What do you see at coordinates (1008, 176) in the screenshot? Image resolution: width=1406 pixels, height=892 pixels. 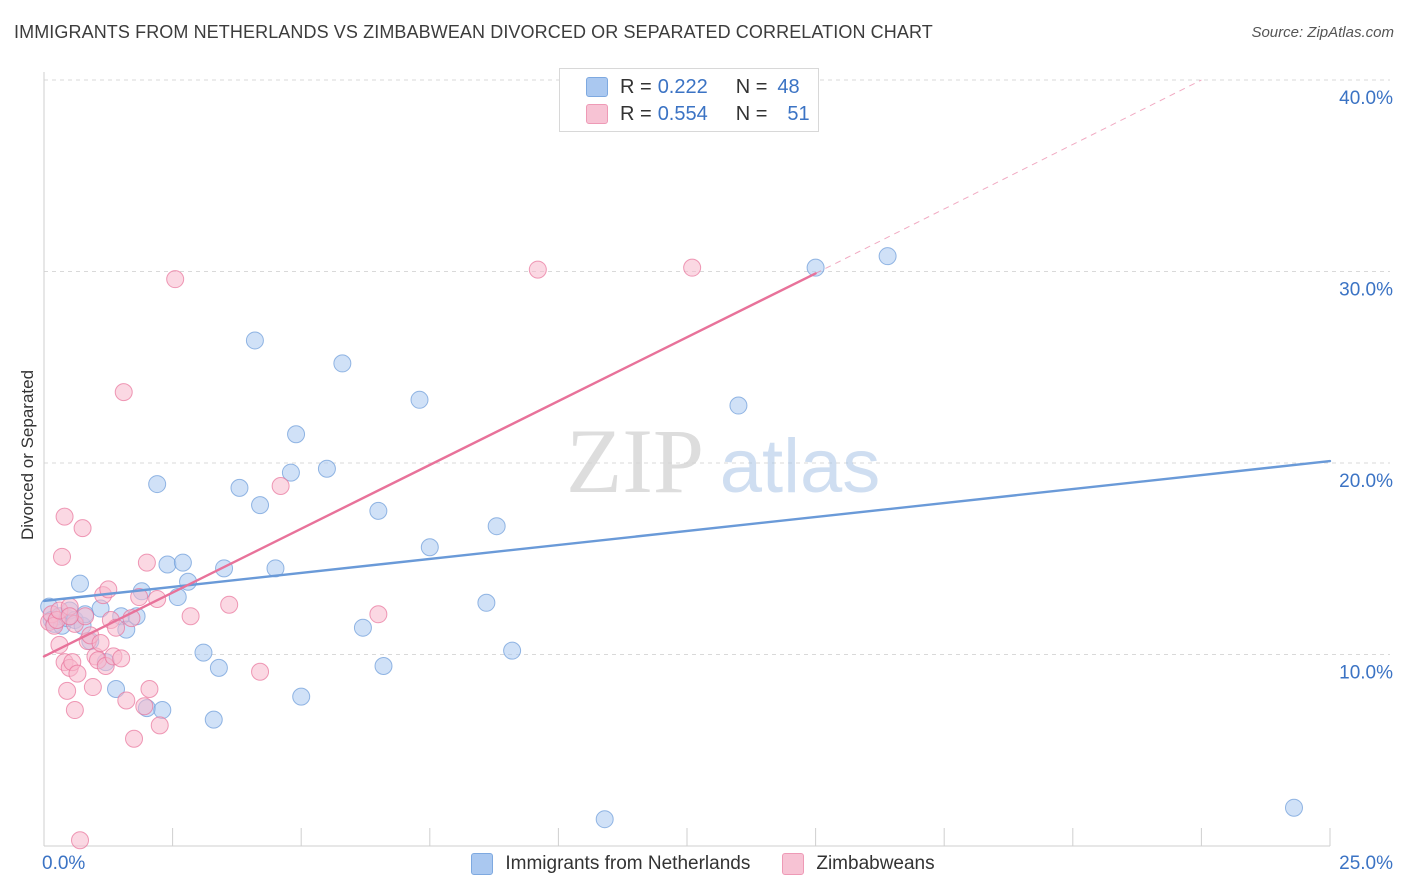 I see `zimbabweans-trend-extension` at bounding box center [1008, 176].